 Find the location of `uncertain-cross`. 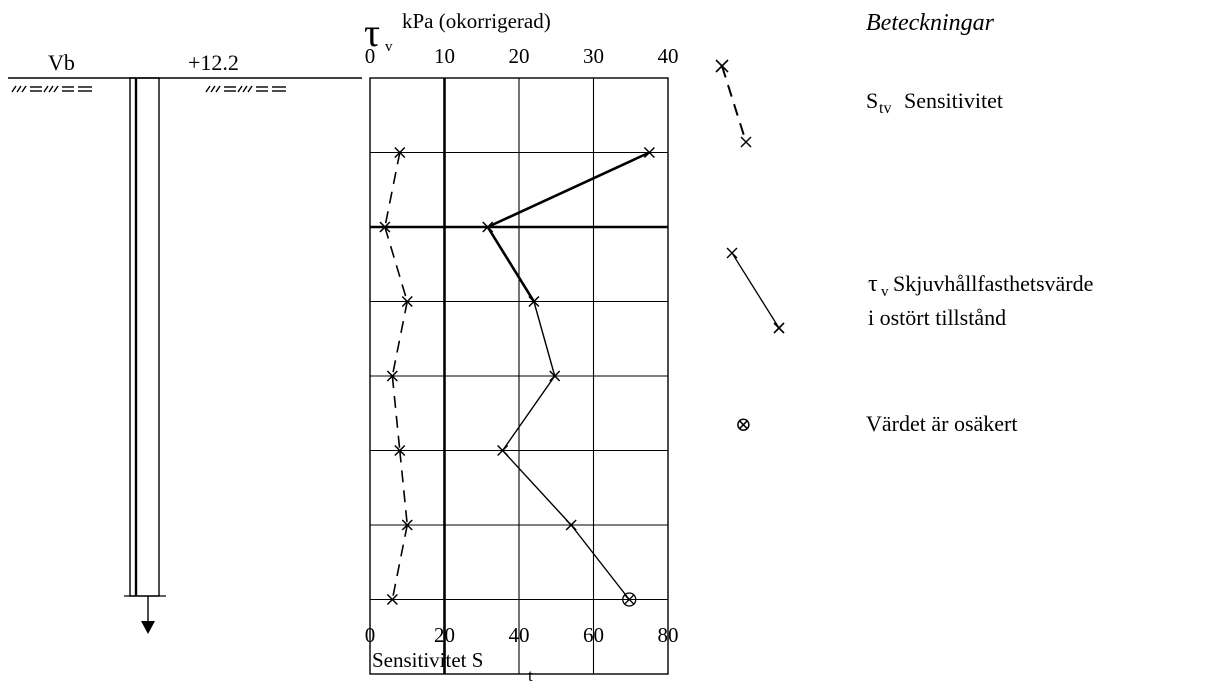

uncertain-cross is located at coordinates (629, 599).